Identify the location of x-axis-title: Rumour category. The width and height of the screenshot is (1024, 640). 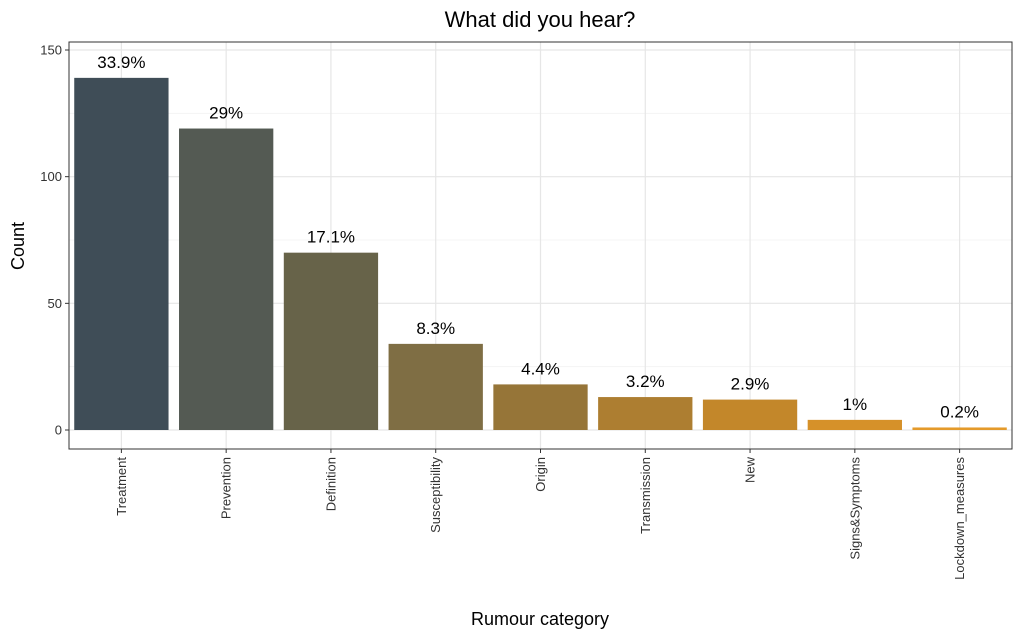
(540, 619).